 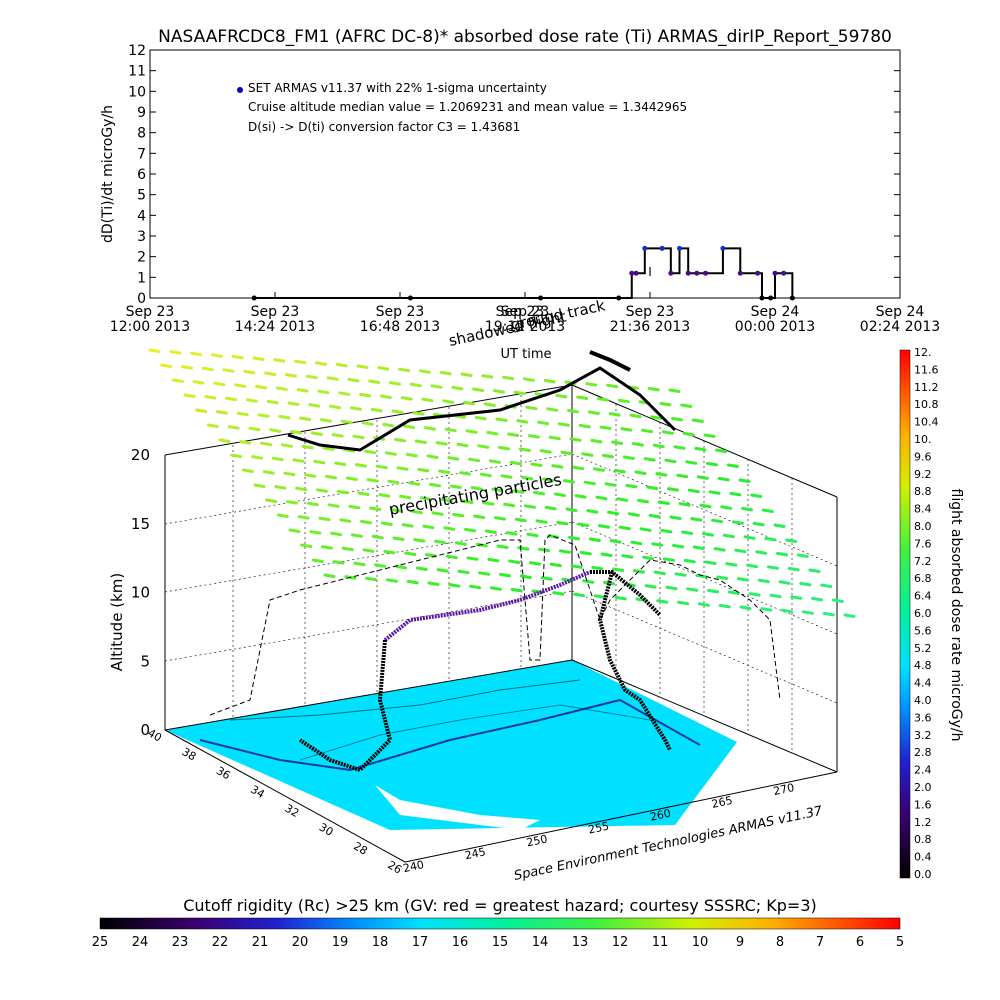 I want to click on top-x-tick-time: 02:24 2013, so click(x=900, y=327).